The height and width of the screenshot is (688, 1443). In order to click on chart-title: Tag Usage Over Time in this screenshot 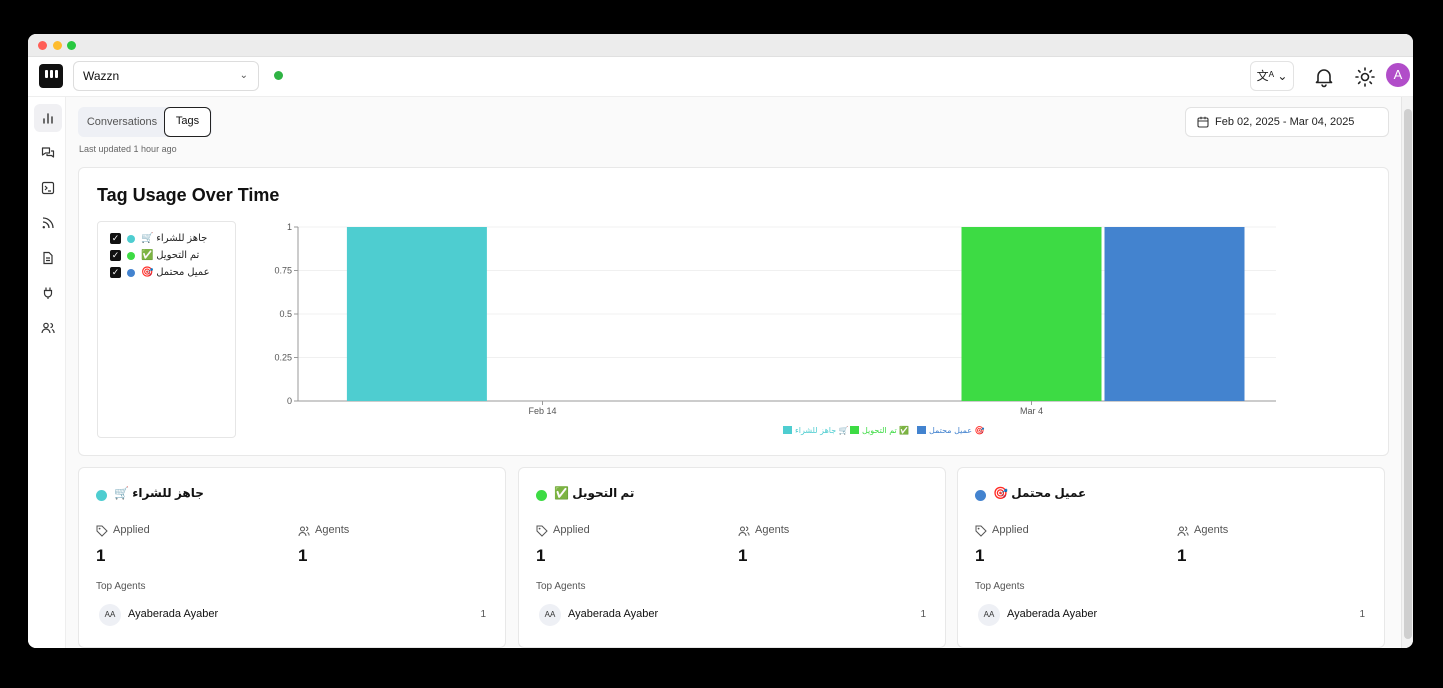, I will do `click(188, 195)`.